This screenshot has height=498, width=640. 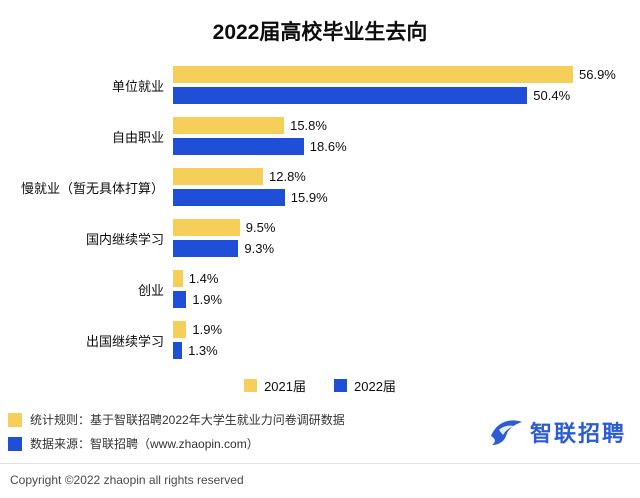 What do you see at coordinates (187, 420) in the screenshot?
I see `note-text: 统计规则：基于智联招聘2022年大学生就业力问卷调研数据` at bounding box center [187, 420].